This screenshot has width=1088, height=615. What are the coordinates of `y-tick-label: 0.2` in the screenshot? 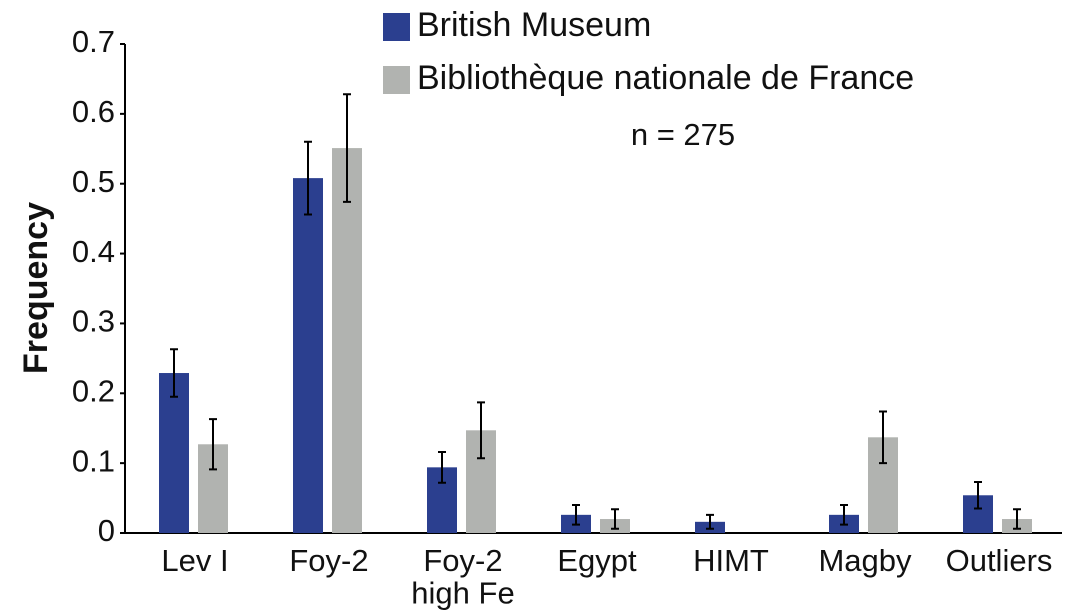 It's located at (93, 390).